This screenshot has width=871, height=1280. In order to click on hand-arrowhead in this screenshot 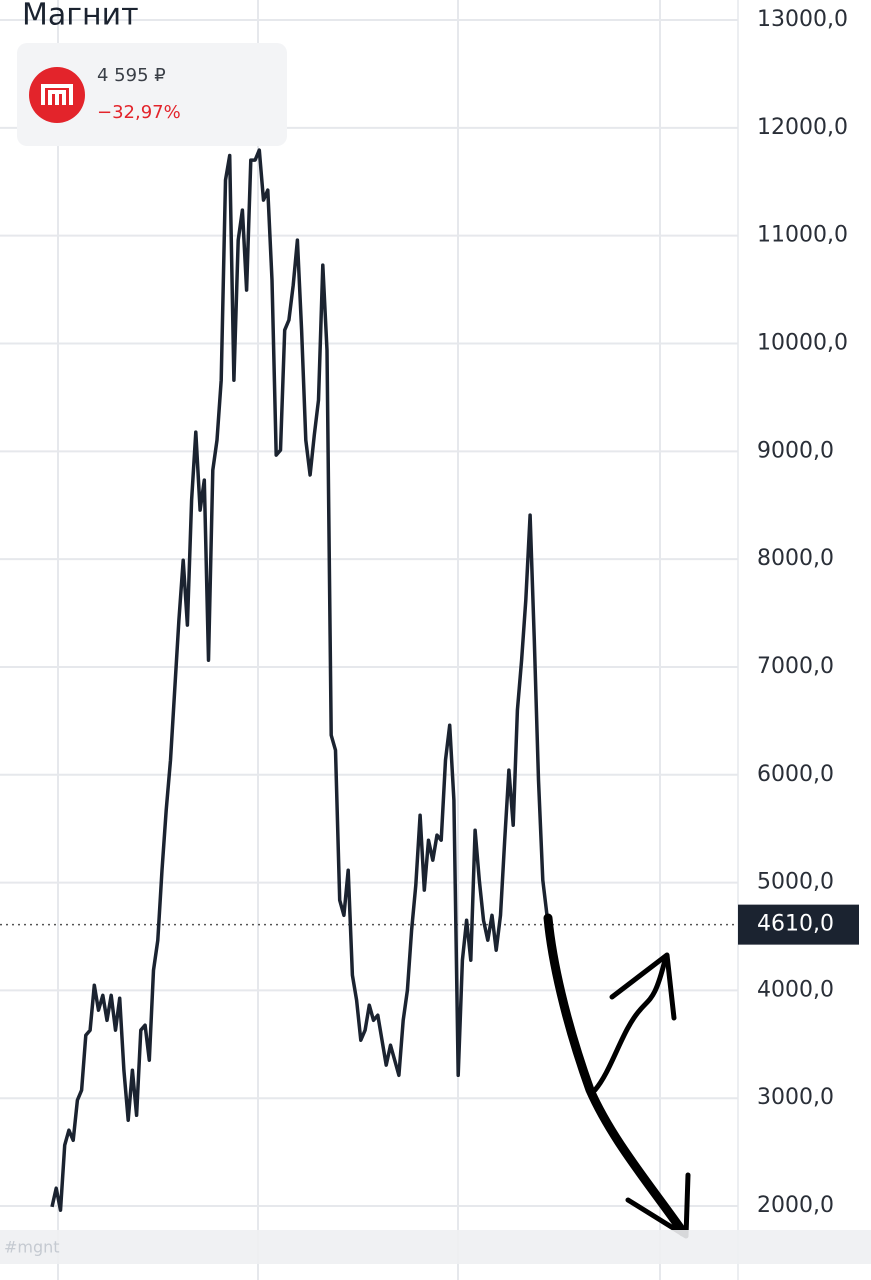, I will do `click(643, 986)`.